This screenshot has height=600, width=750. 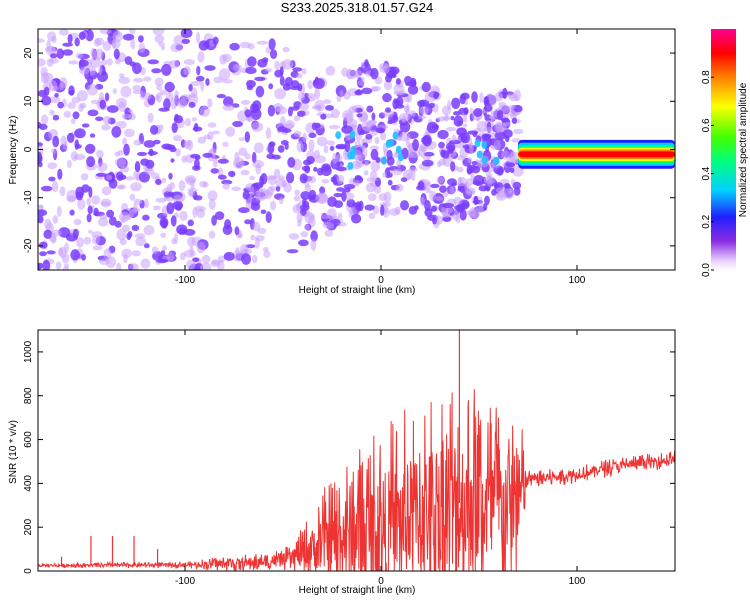 I want to click on spectrogram-tone, so click(x=596, y=154).